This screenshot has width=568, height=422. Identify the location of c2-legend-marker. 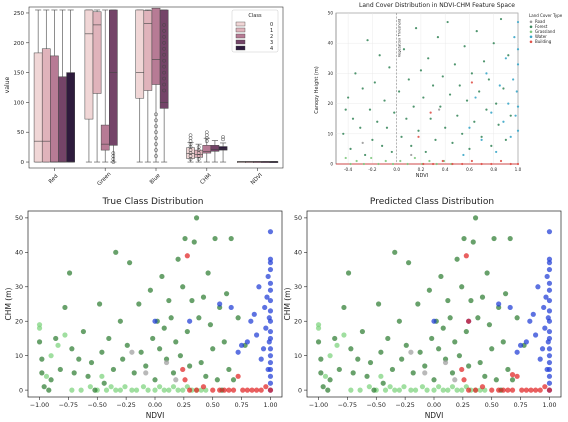
(531, 37).